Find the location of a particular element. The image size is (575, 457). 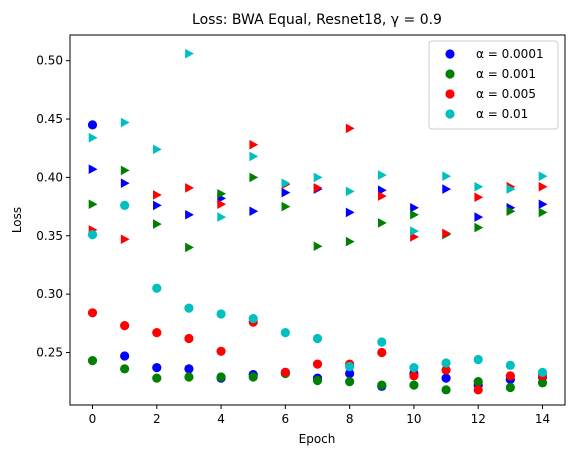

x-tick-label: 2 is located at coordinates (157, 419).